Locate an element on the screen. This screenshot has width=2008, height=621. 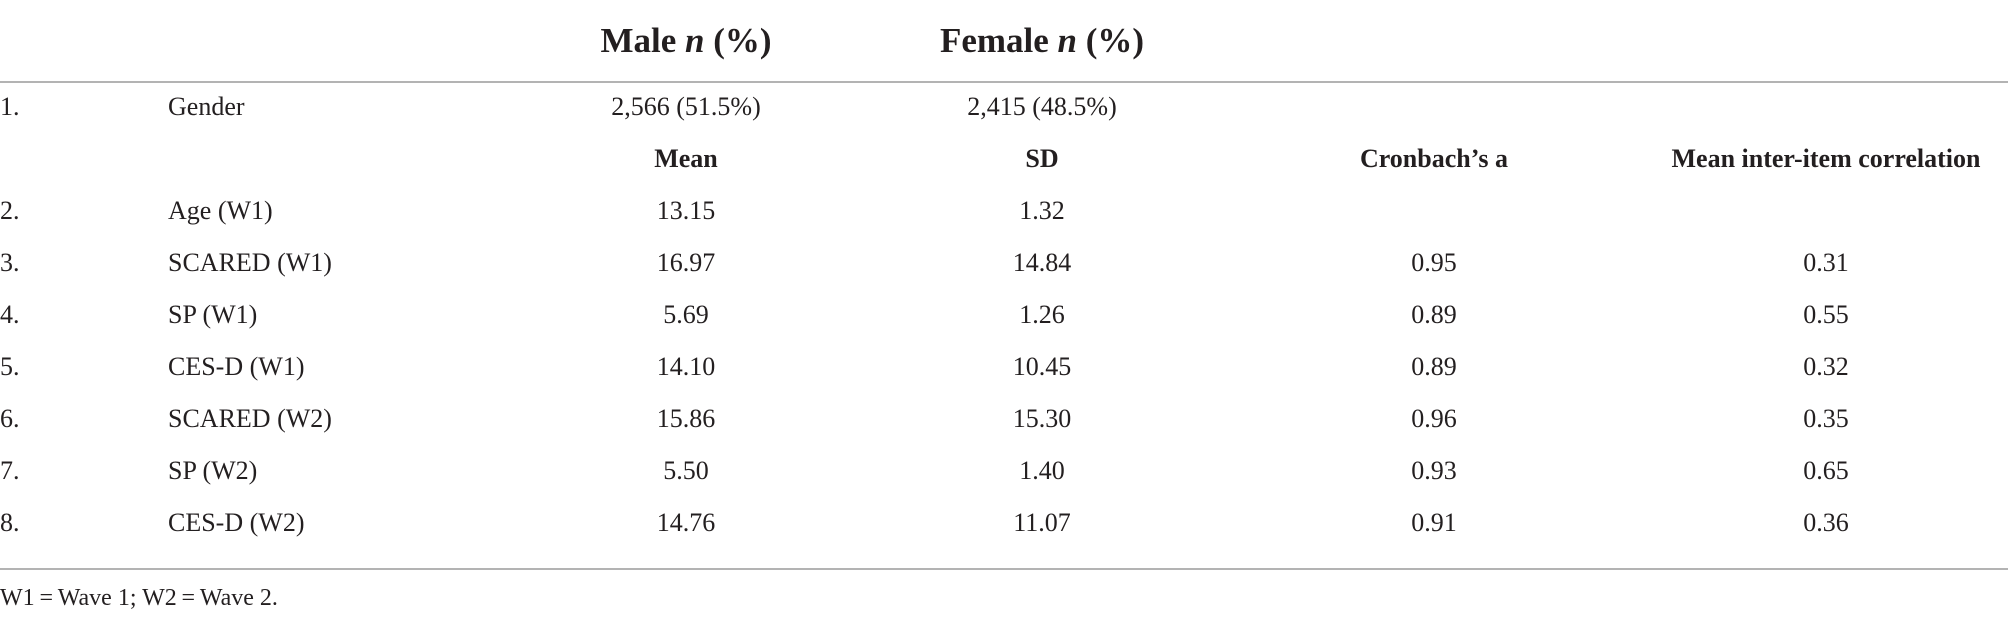
subheader-sd: SD is located at coordinates (1042, 158).